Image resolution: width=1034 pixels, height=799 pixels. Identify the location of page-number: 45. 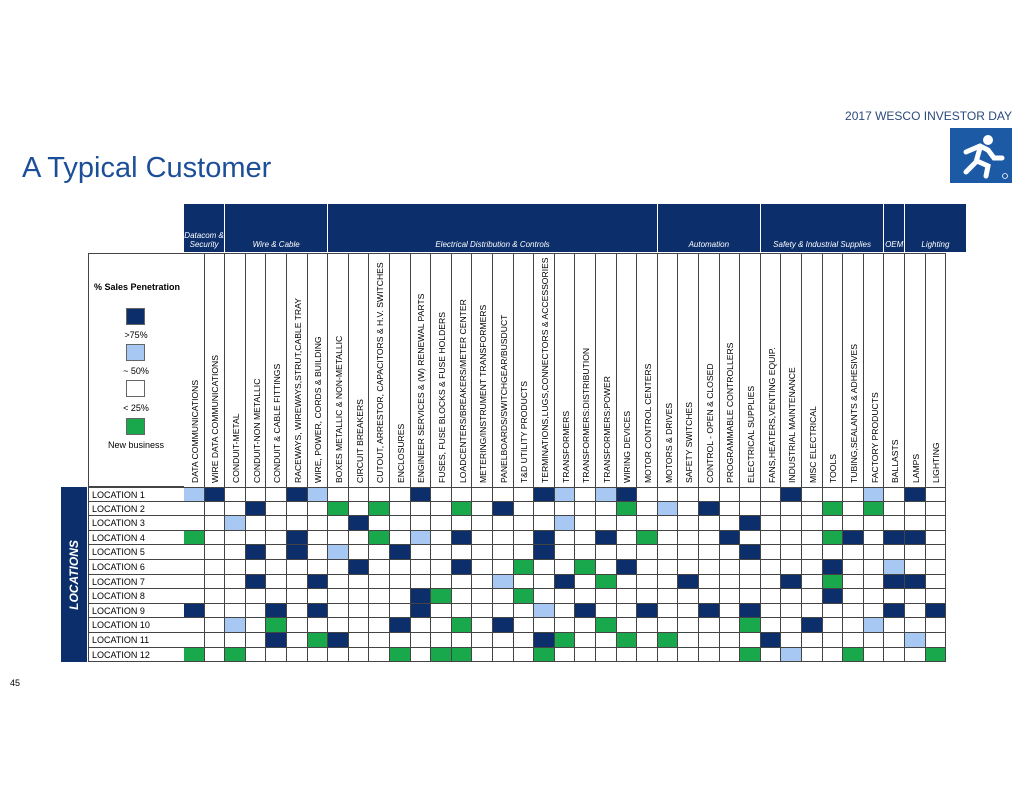
(15, 683).